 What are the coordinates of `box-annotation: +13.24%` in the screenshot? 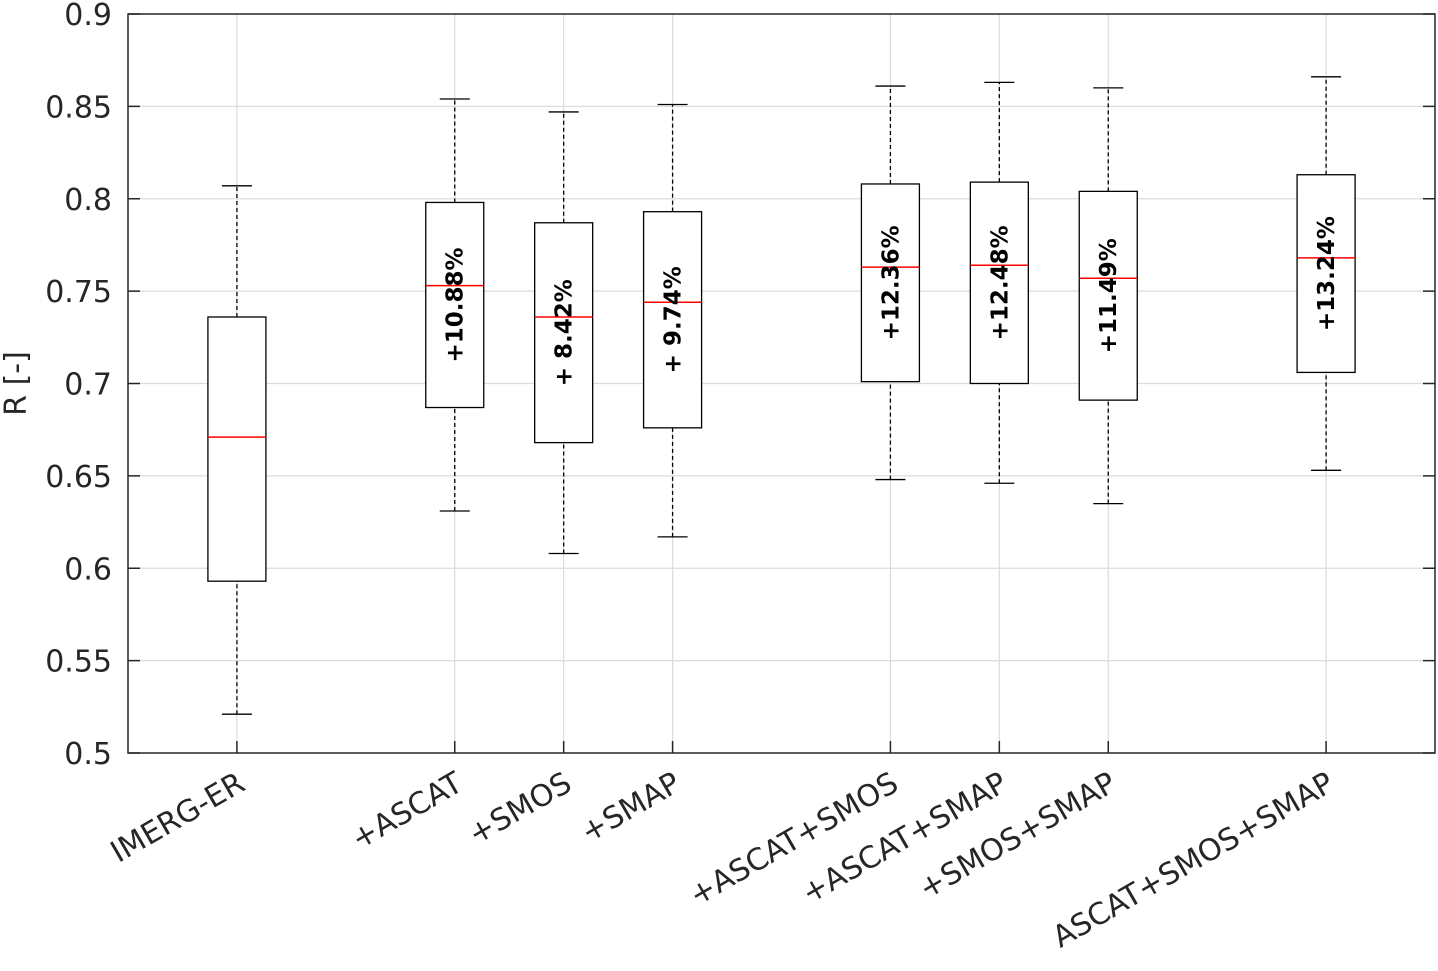 It's located at (1327, 273).